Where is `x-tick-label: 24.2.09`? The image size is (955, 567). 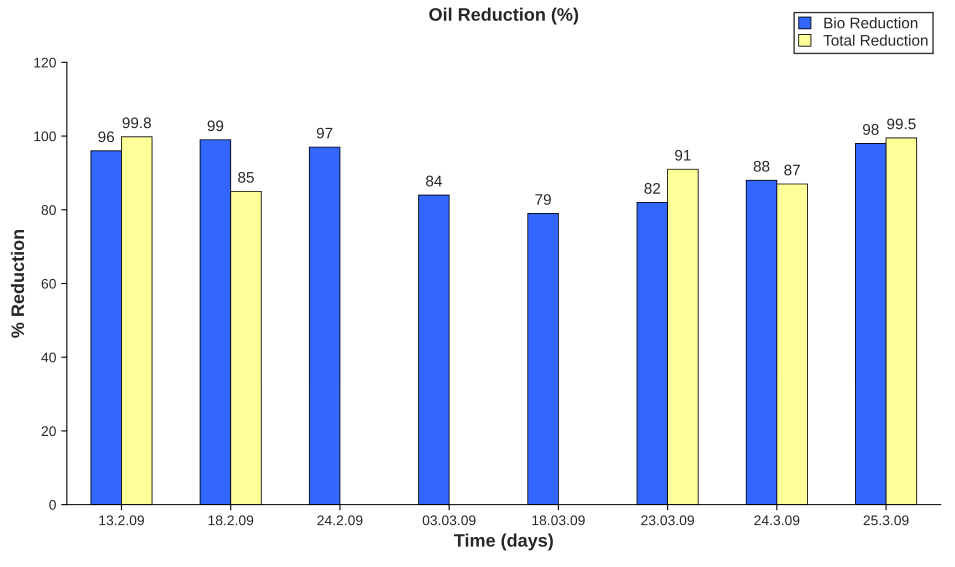 x-tick-label: 24.2.09 is located at coordinates (339, 520).